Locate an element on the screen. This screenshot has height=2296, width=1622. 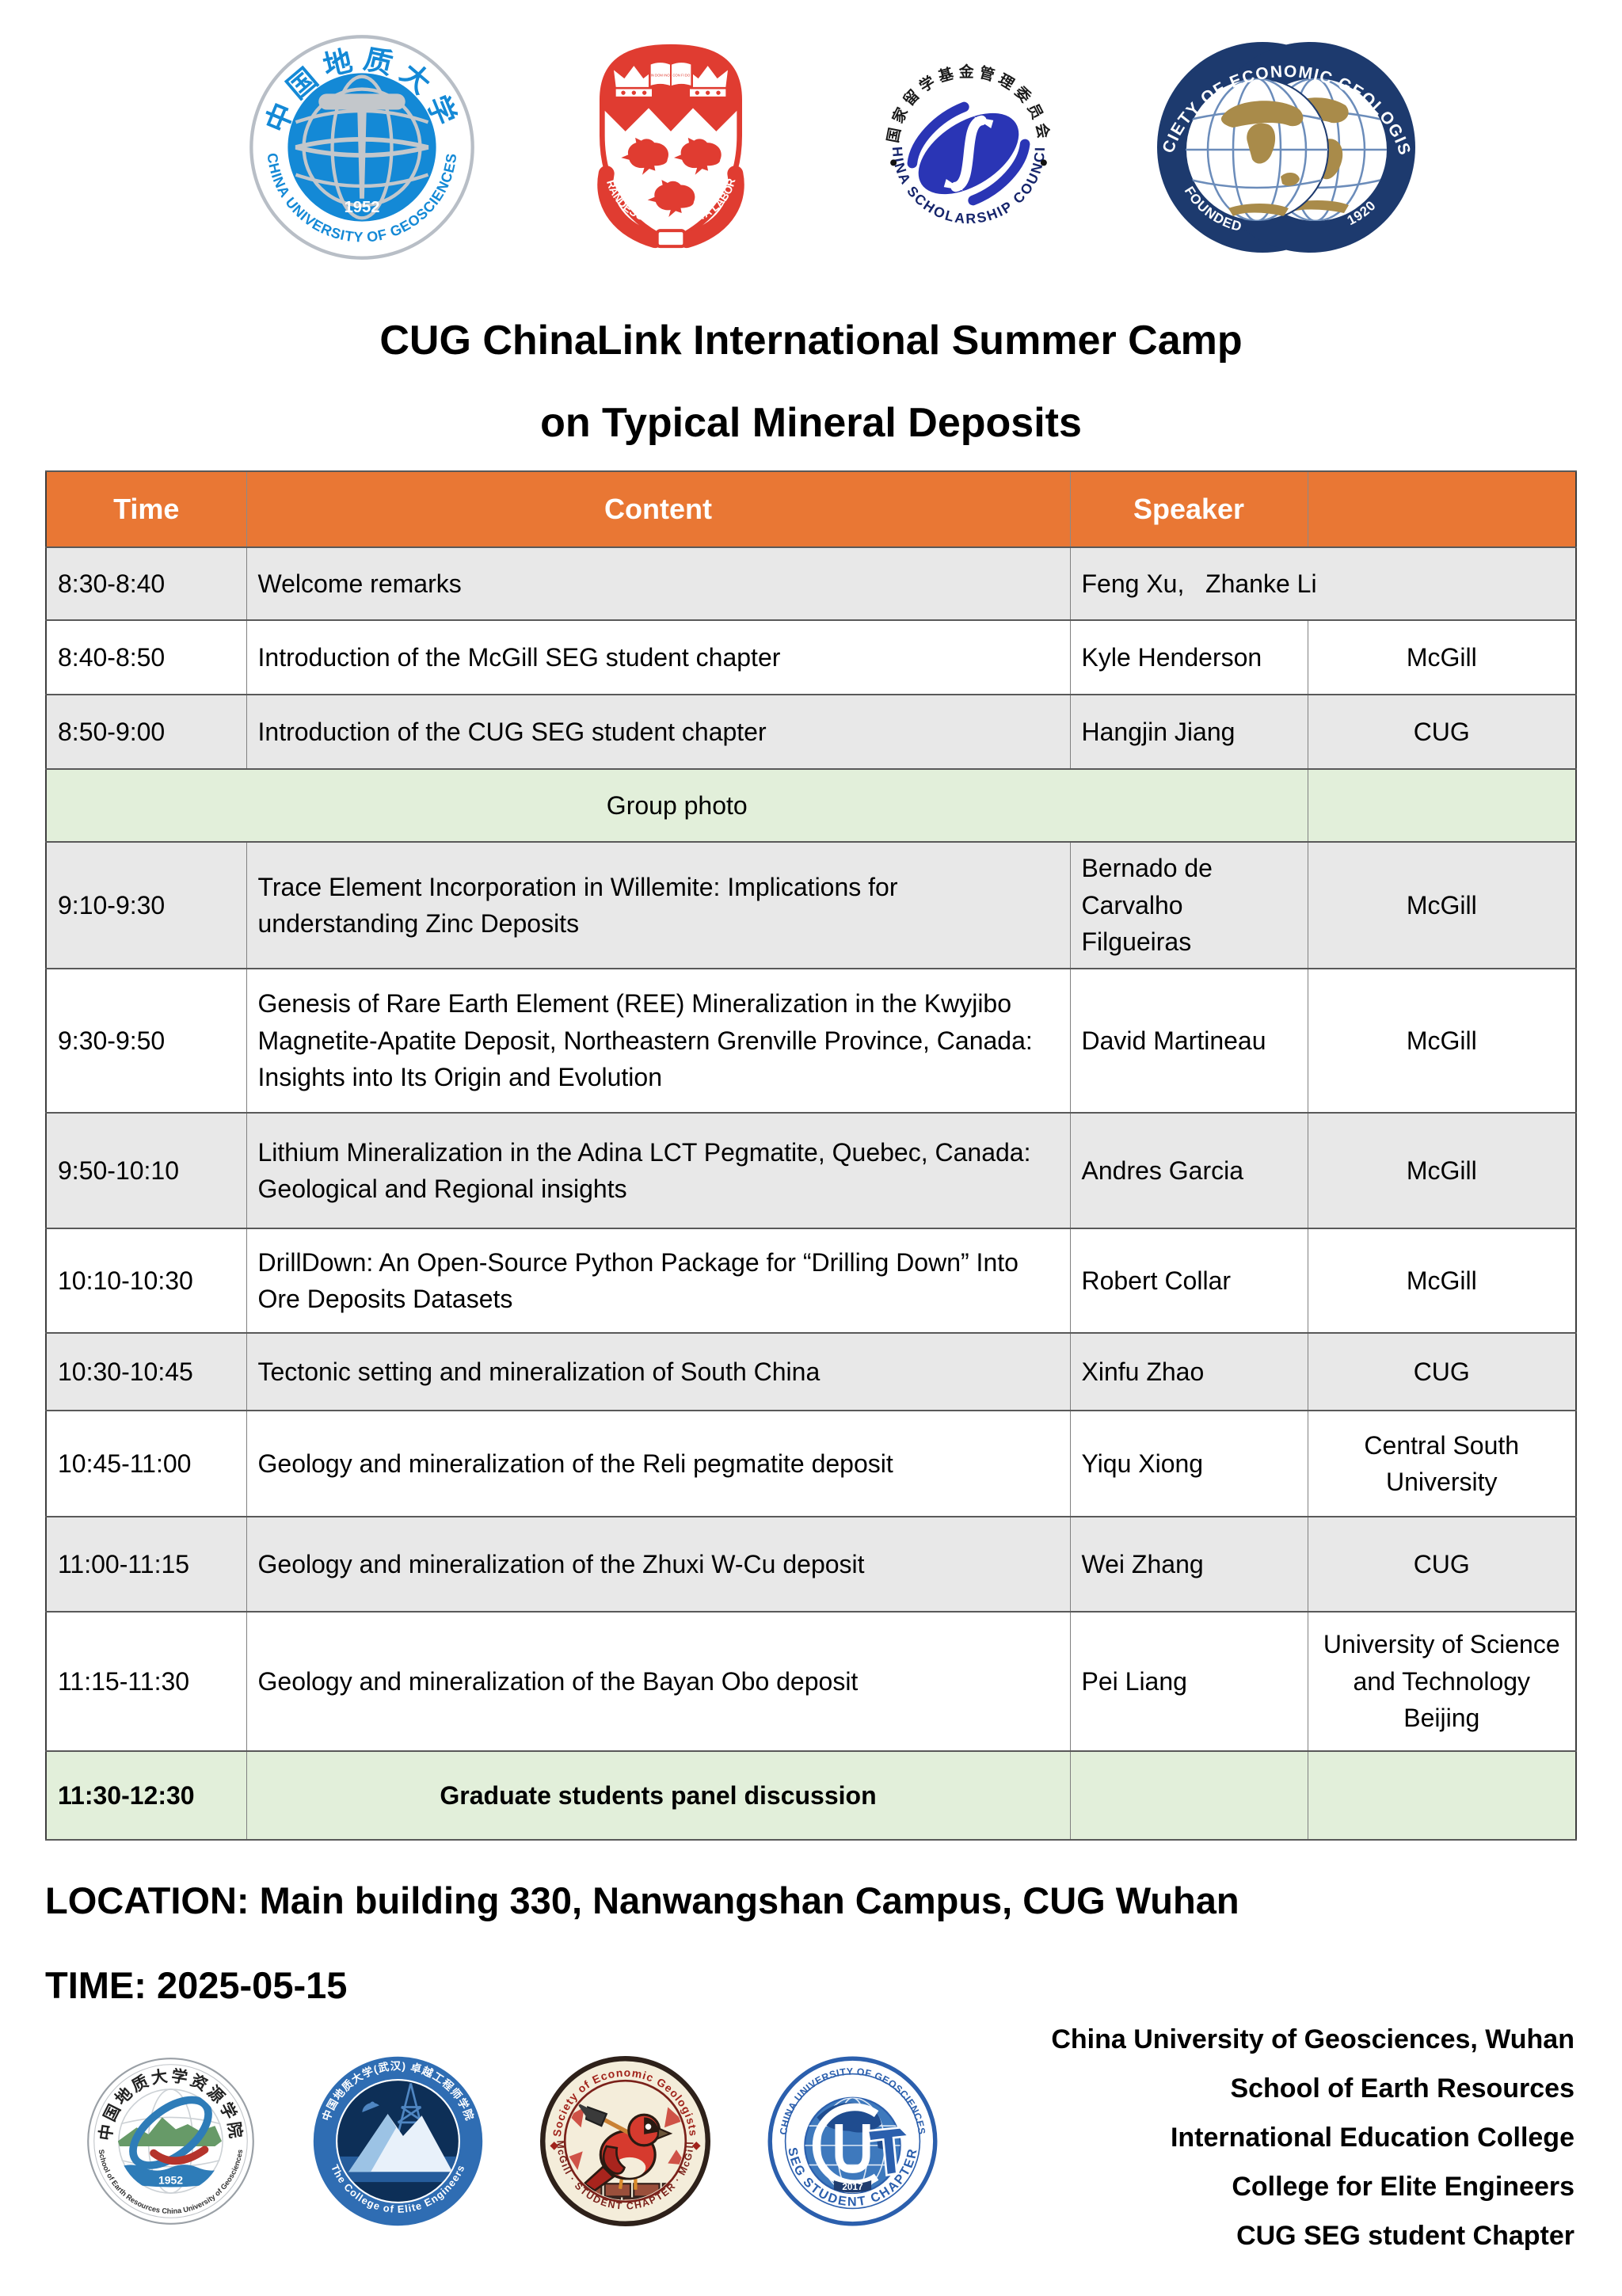
red-swoosh is located at coordinates (179, 2155).